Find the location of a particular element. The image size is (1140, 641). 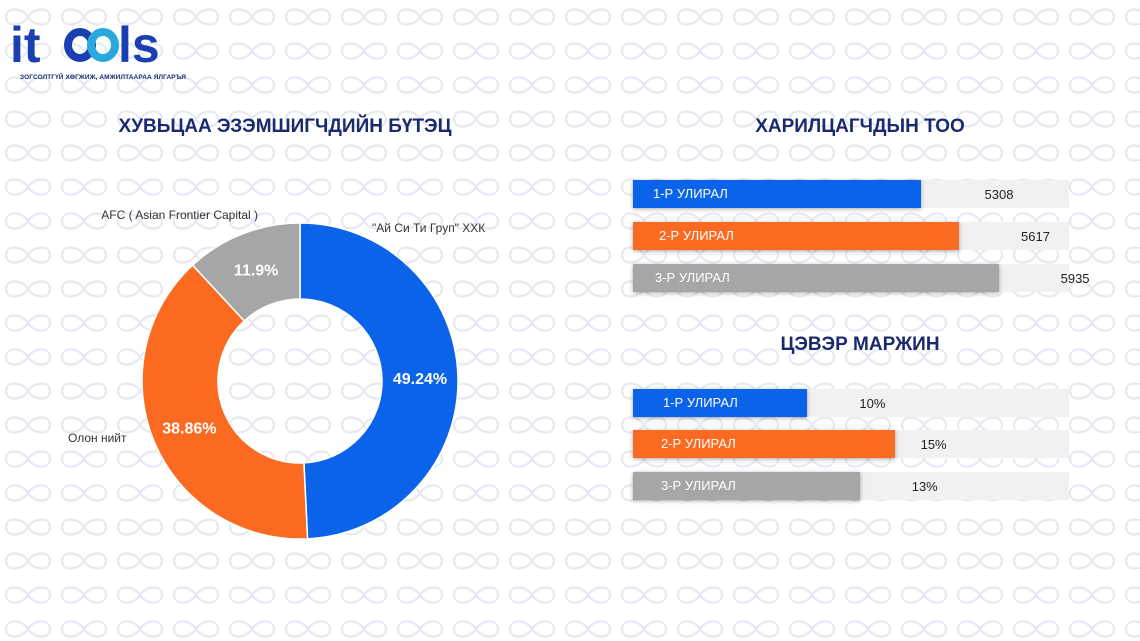

donut-category-label: "Ай Си Ти Груп" ХХК is located at coordinates (428, 228).